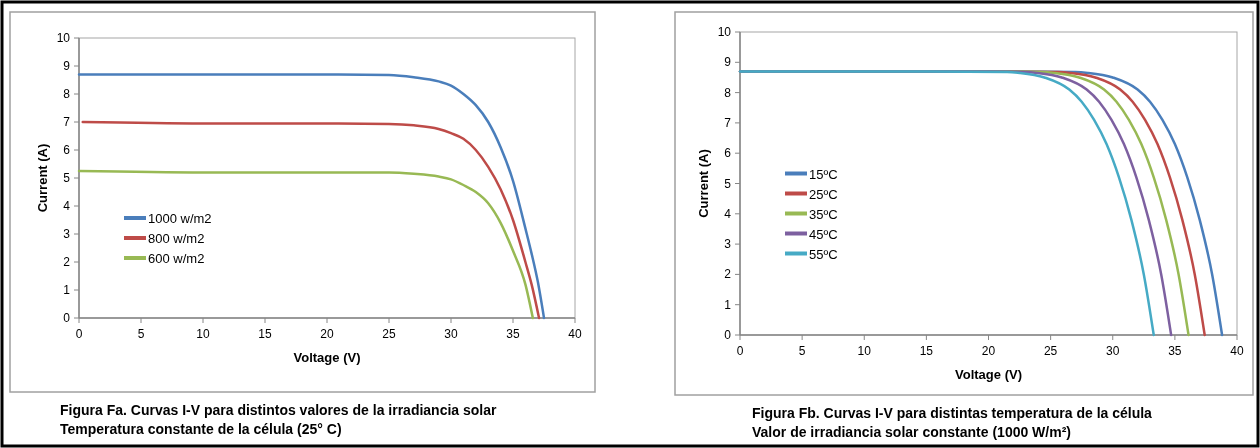 Image resolution: width=1260 pixels, height=448 pixels. What do you see at coordinates (306, 244) in the screenshot?
I see `line-series` at bounding box center [306, 244].